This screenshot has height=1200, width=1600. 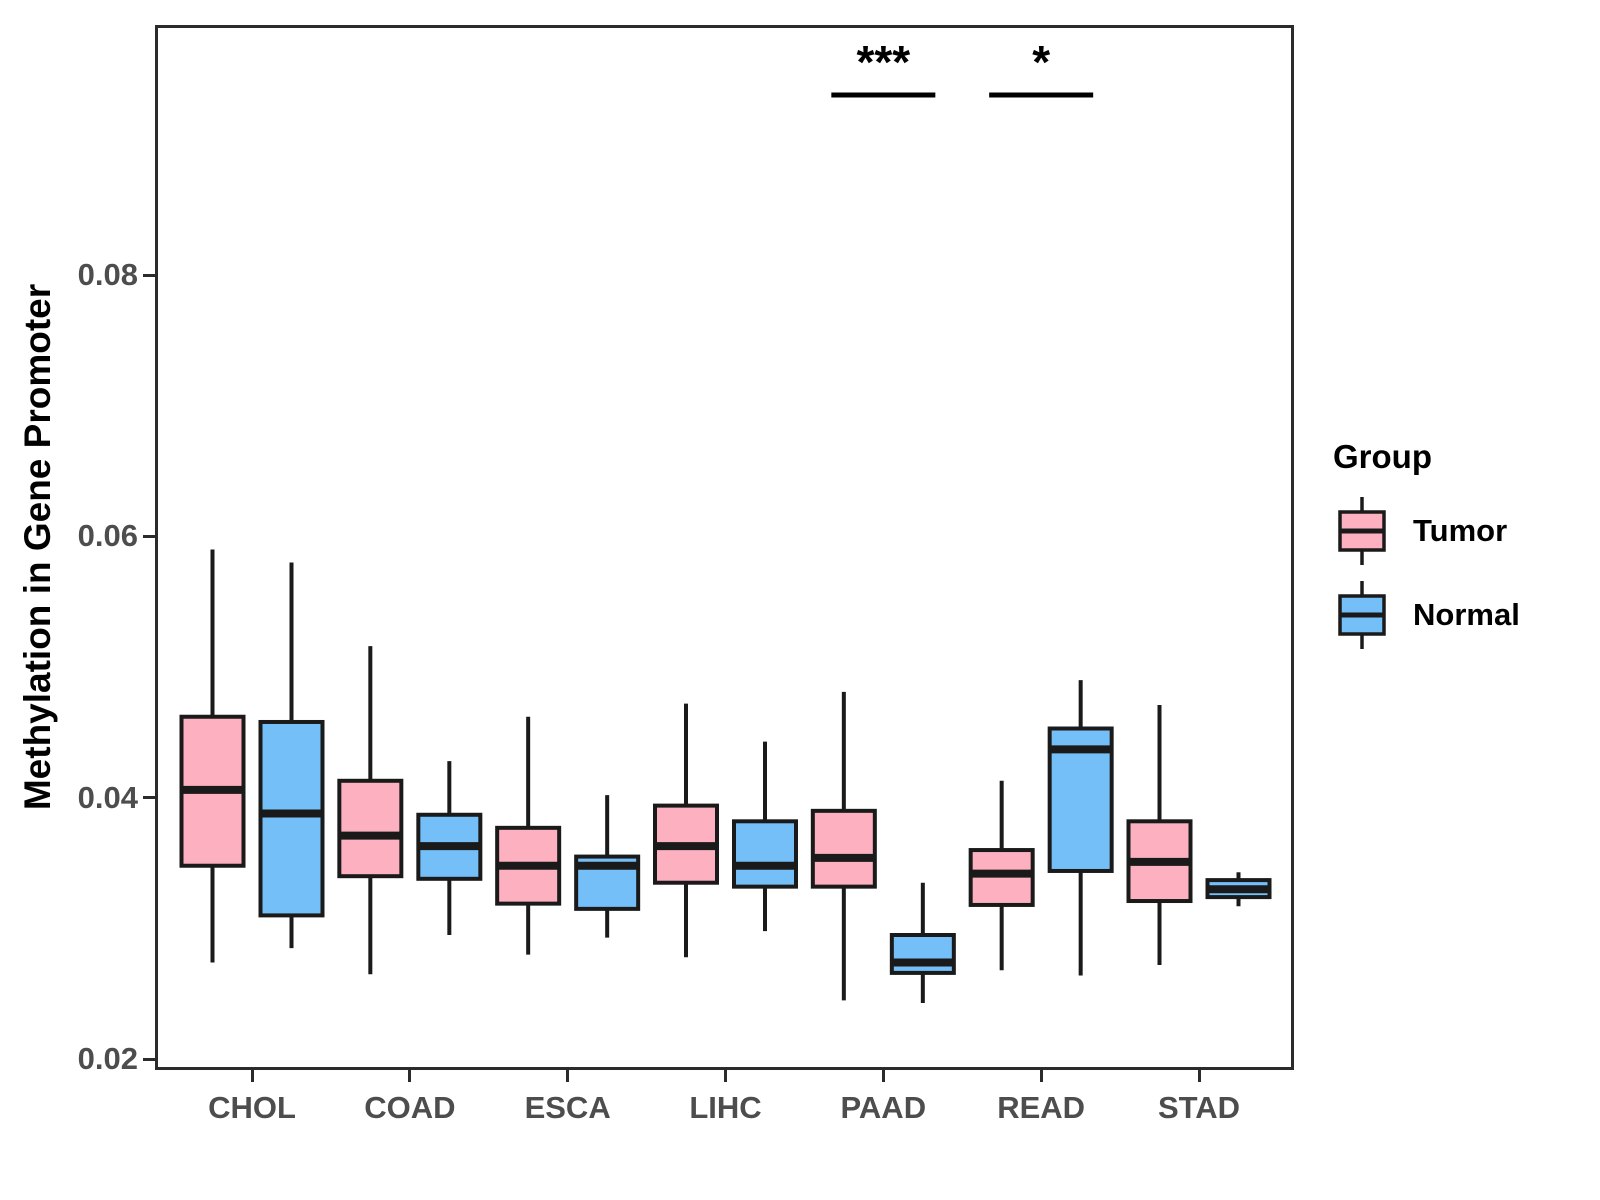 I want to click on box-tumor-PAAD, so click(x=843, y=848).